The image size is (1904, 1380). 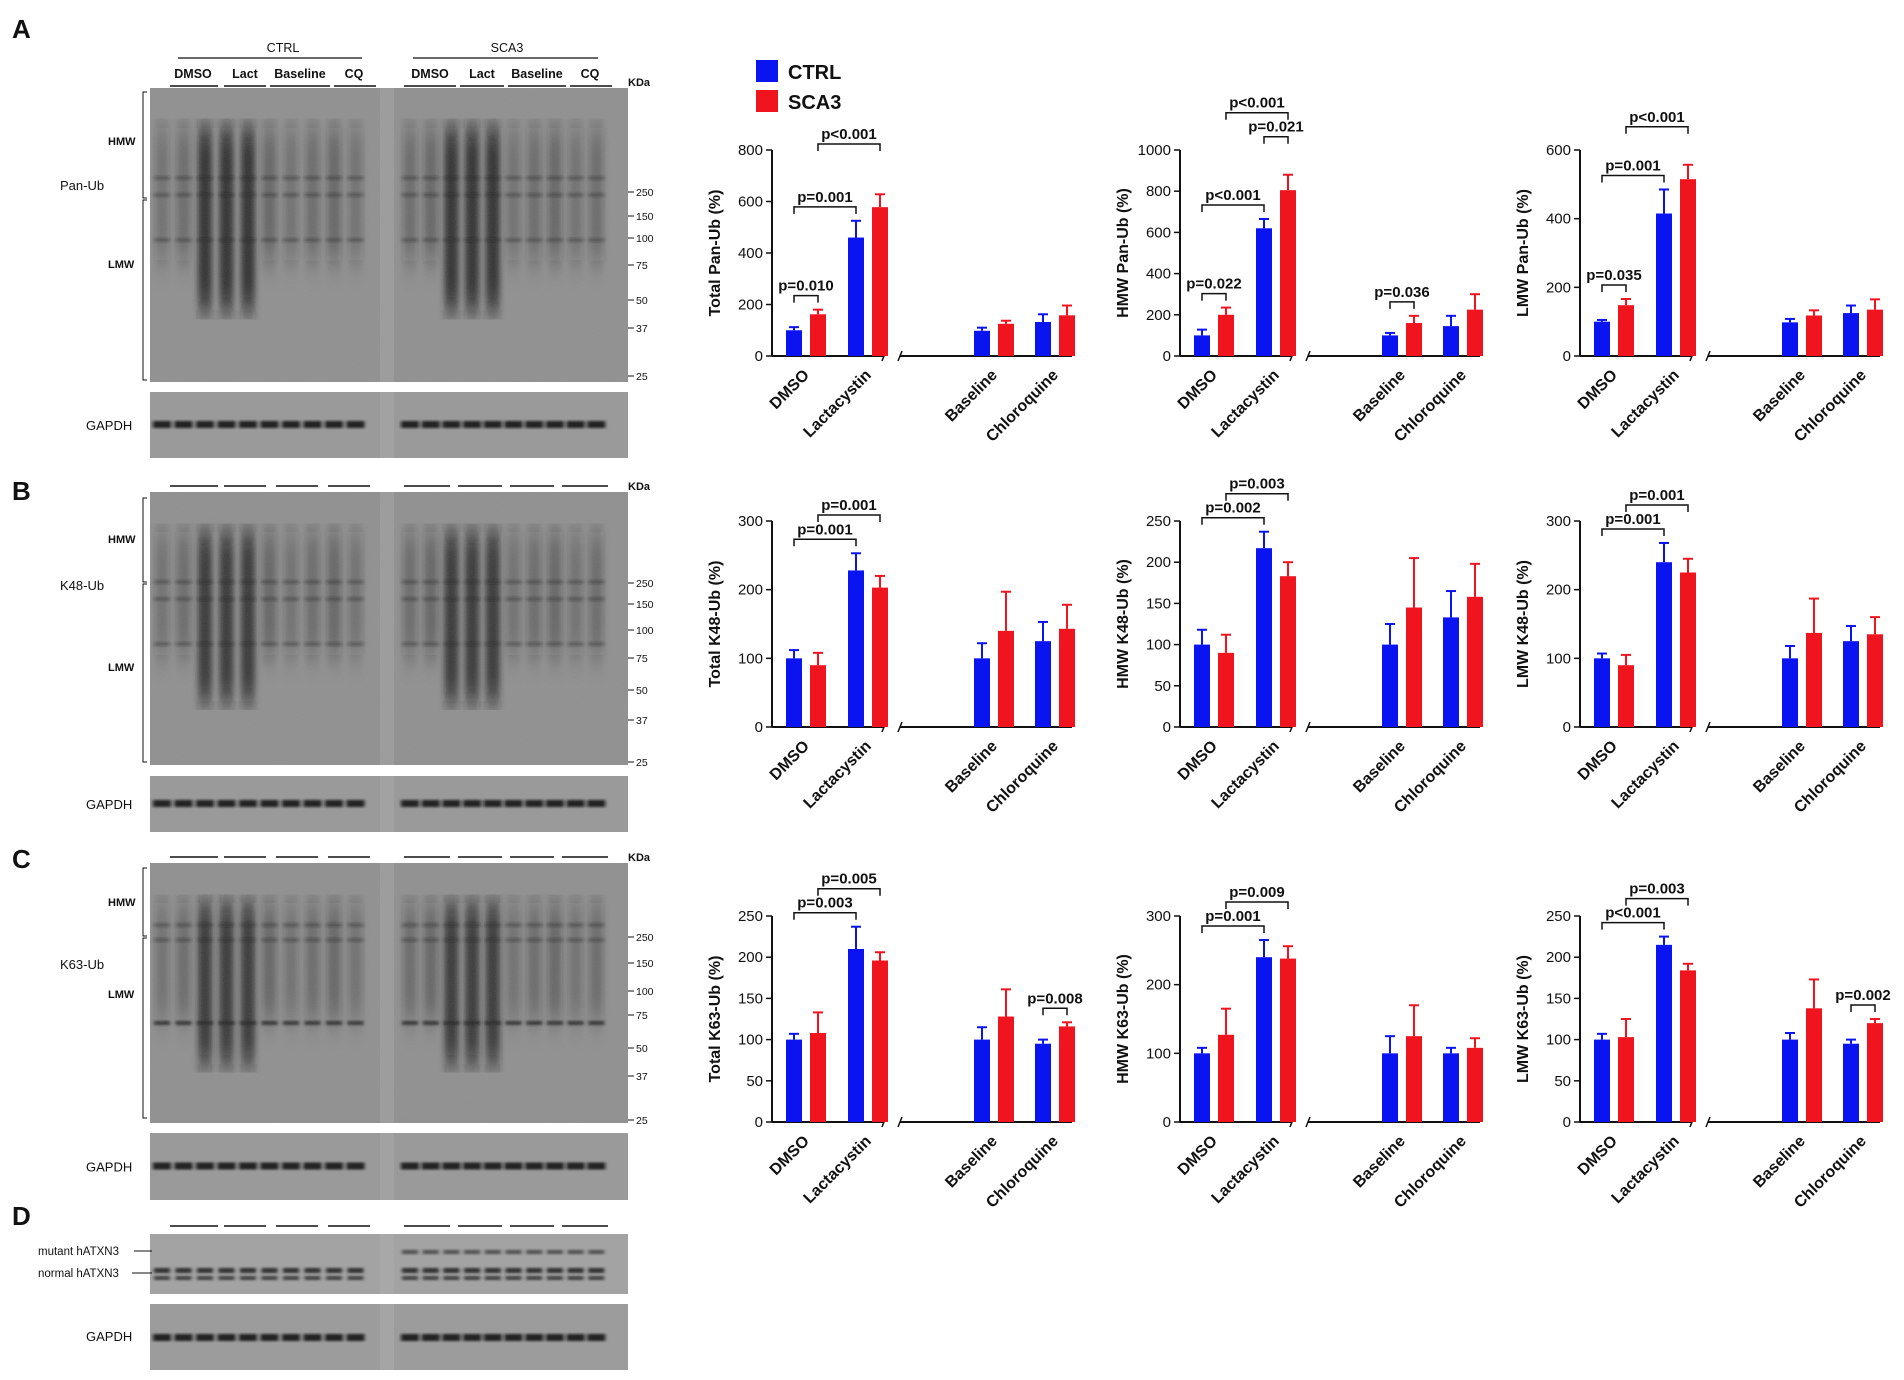 What do you see at coordinates (814, 103) in the screenshot?
I see `legend-label-sca3: SCA3` at bounding box center [814, 103].